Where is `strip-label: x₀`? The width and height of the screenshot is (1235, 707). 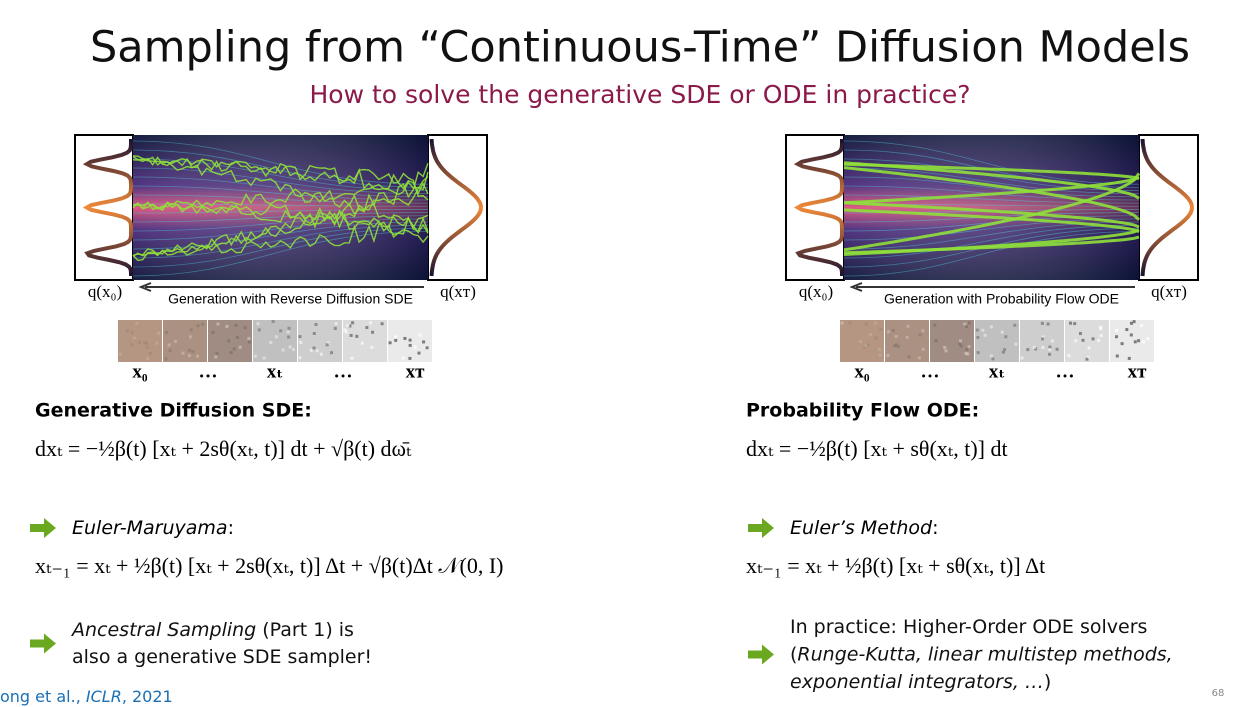
strip-label: x₀ is located at coordinates (140, 371).